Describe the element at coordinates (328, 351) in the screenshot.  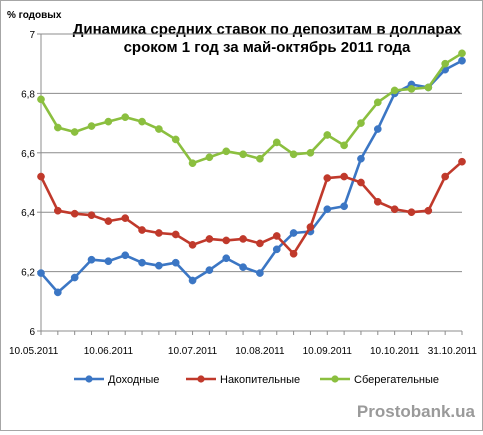
I see `x-tick-label: 10.09.2011` at that location.